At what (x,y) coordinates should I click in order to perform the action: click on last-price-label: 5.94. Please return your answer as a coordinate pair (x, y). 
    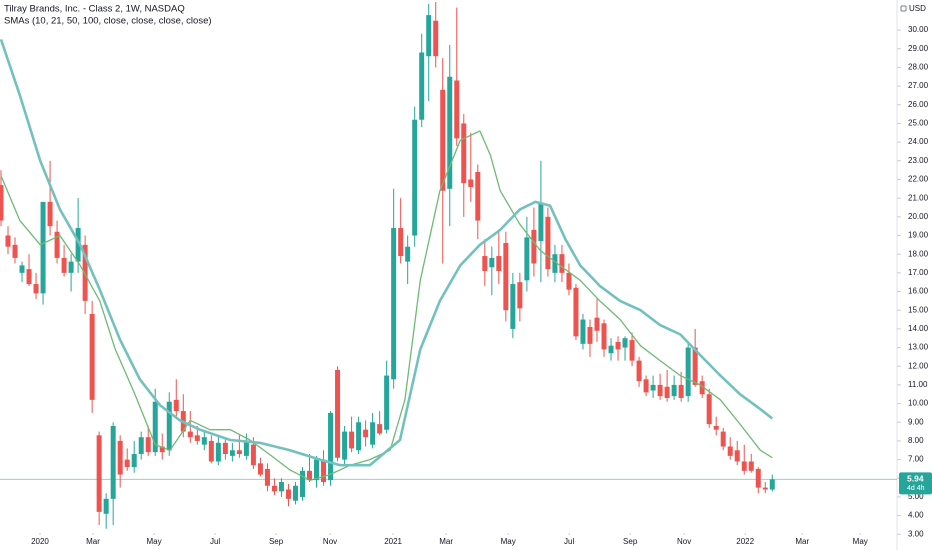
    Looking at the image, I should click on (915, 479).